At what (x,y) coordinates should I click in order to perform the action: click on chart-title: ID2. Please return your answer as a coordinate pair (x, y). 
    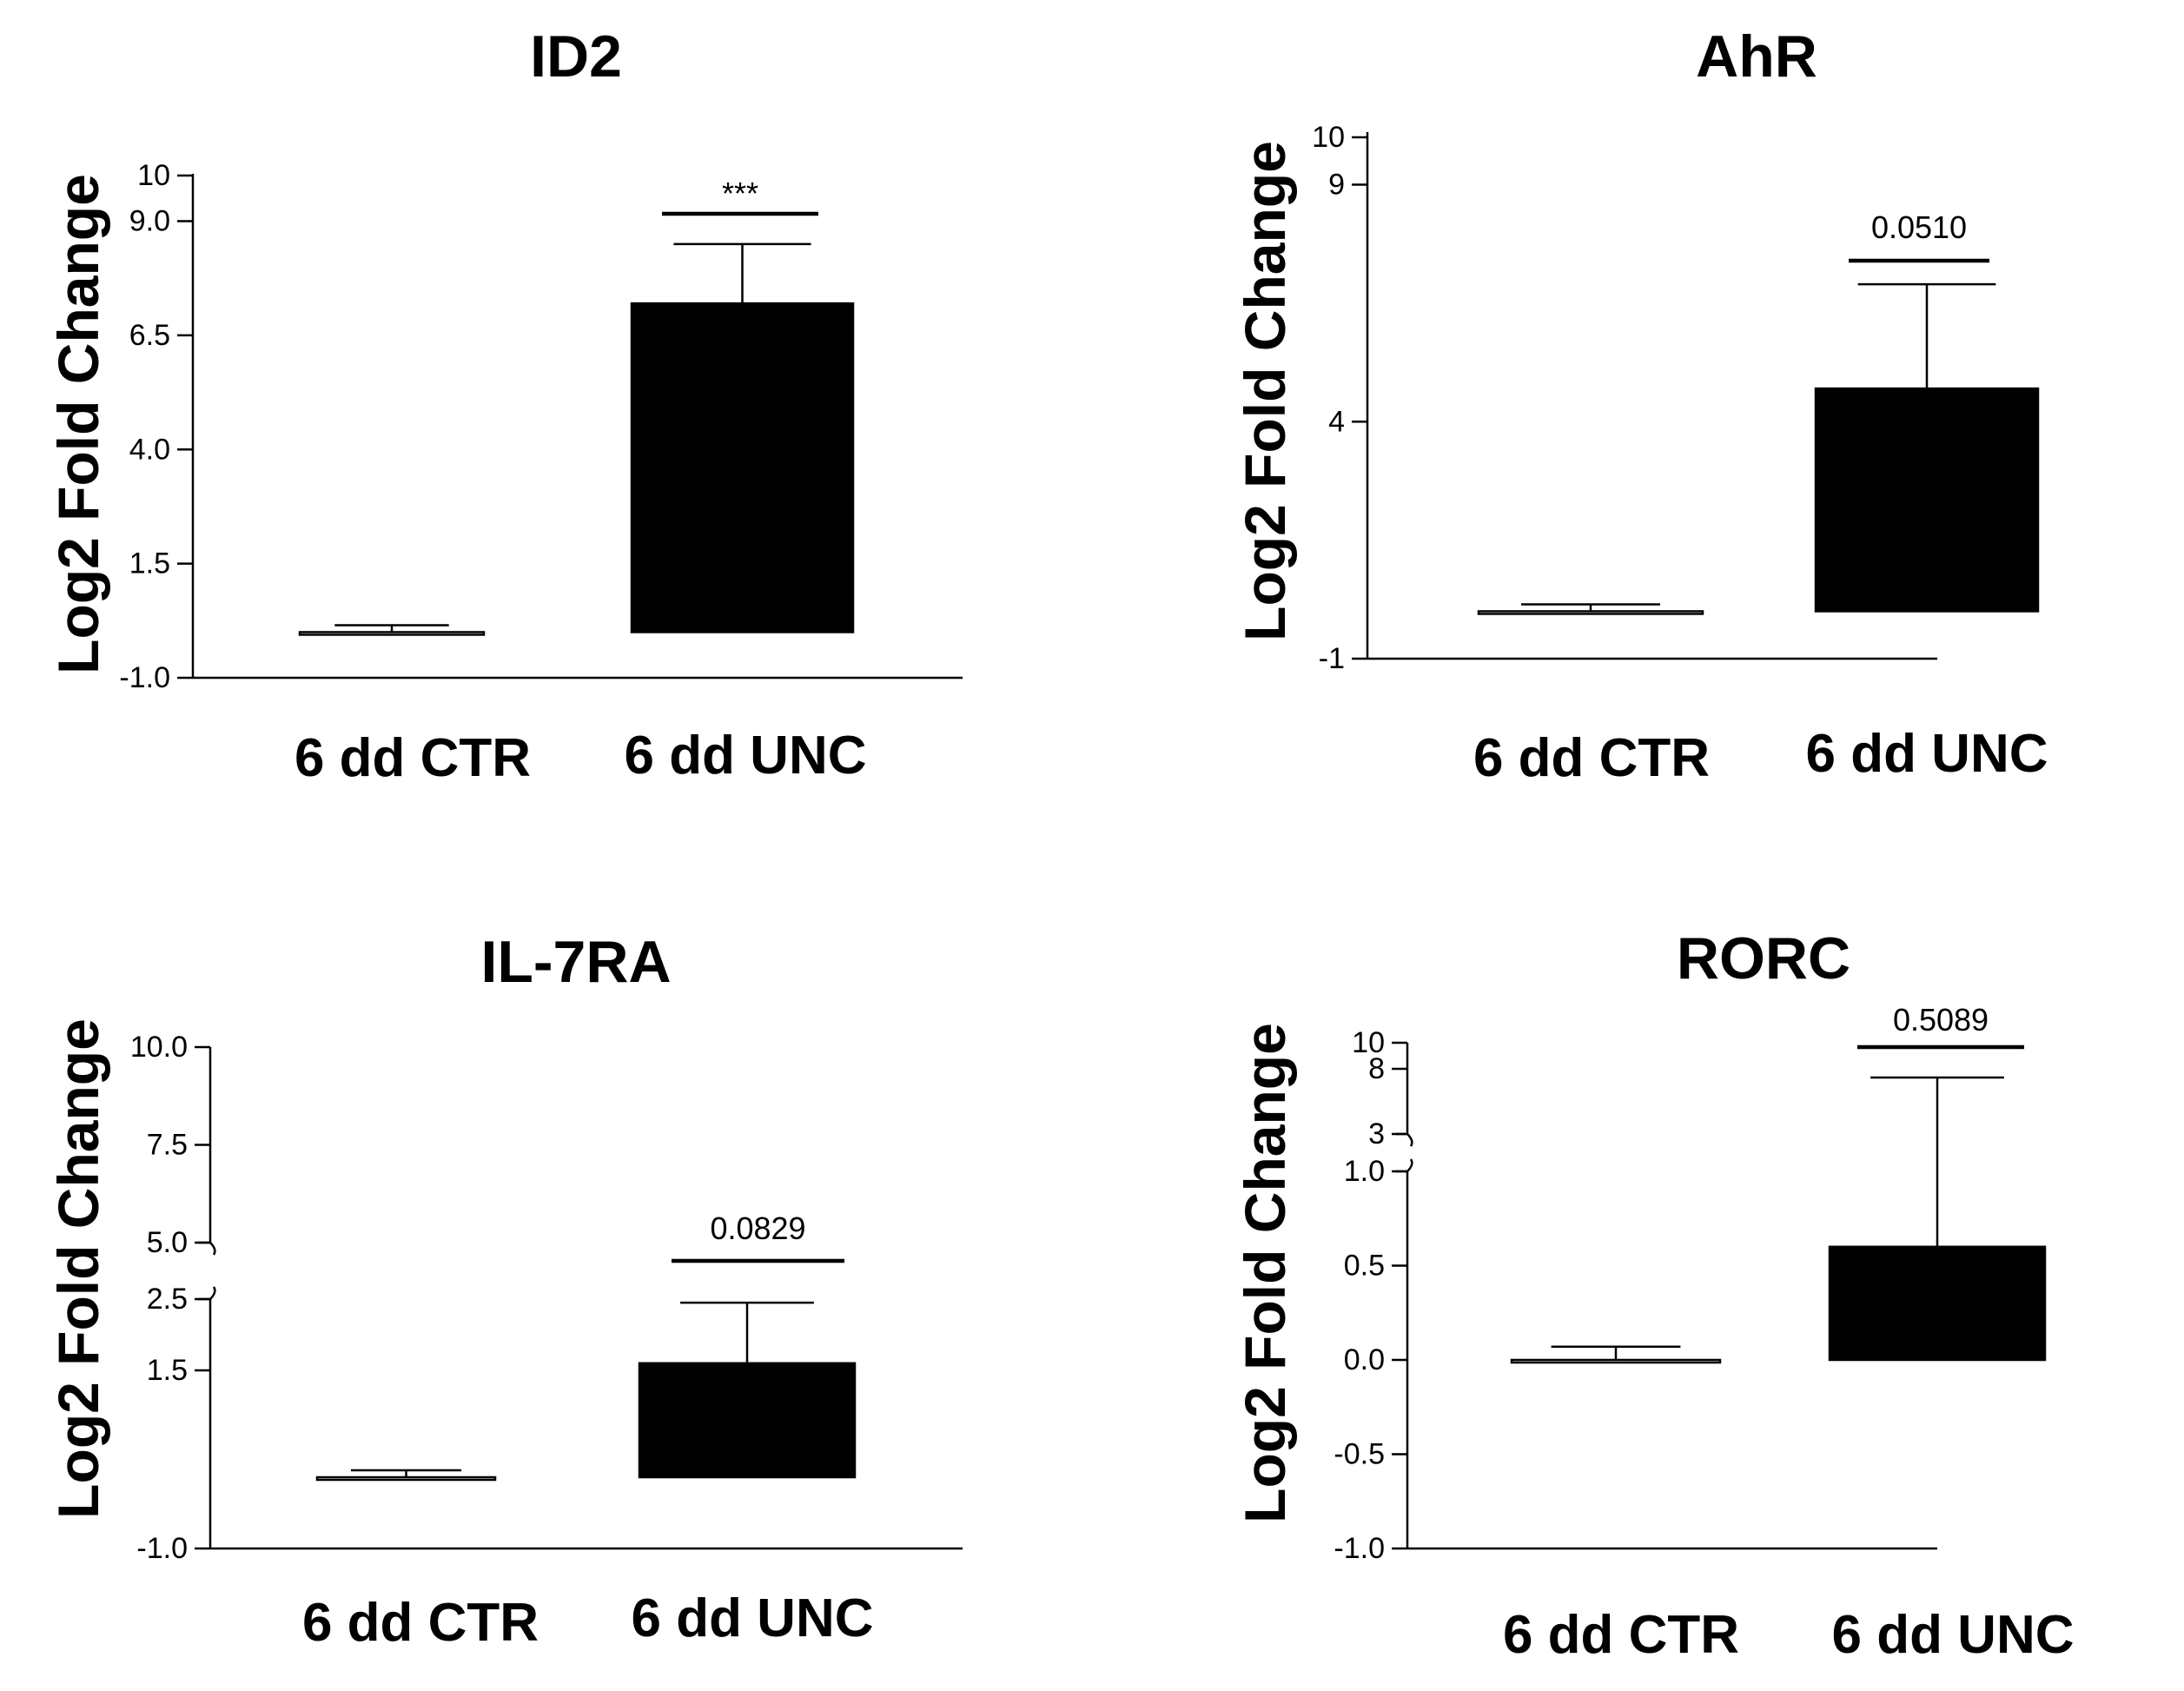
    Looking at the image, I should click on (576, 57).